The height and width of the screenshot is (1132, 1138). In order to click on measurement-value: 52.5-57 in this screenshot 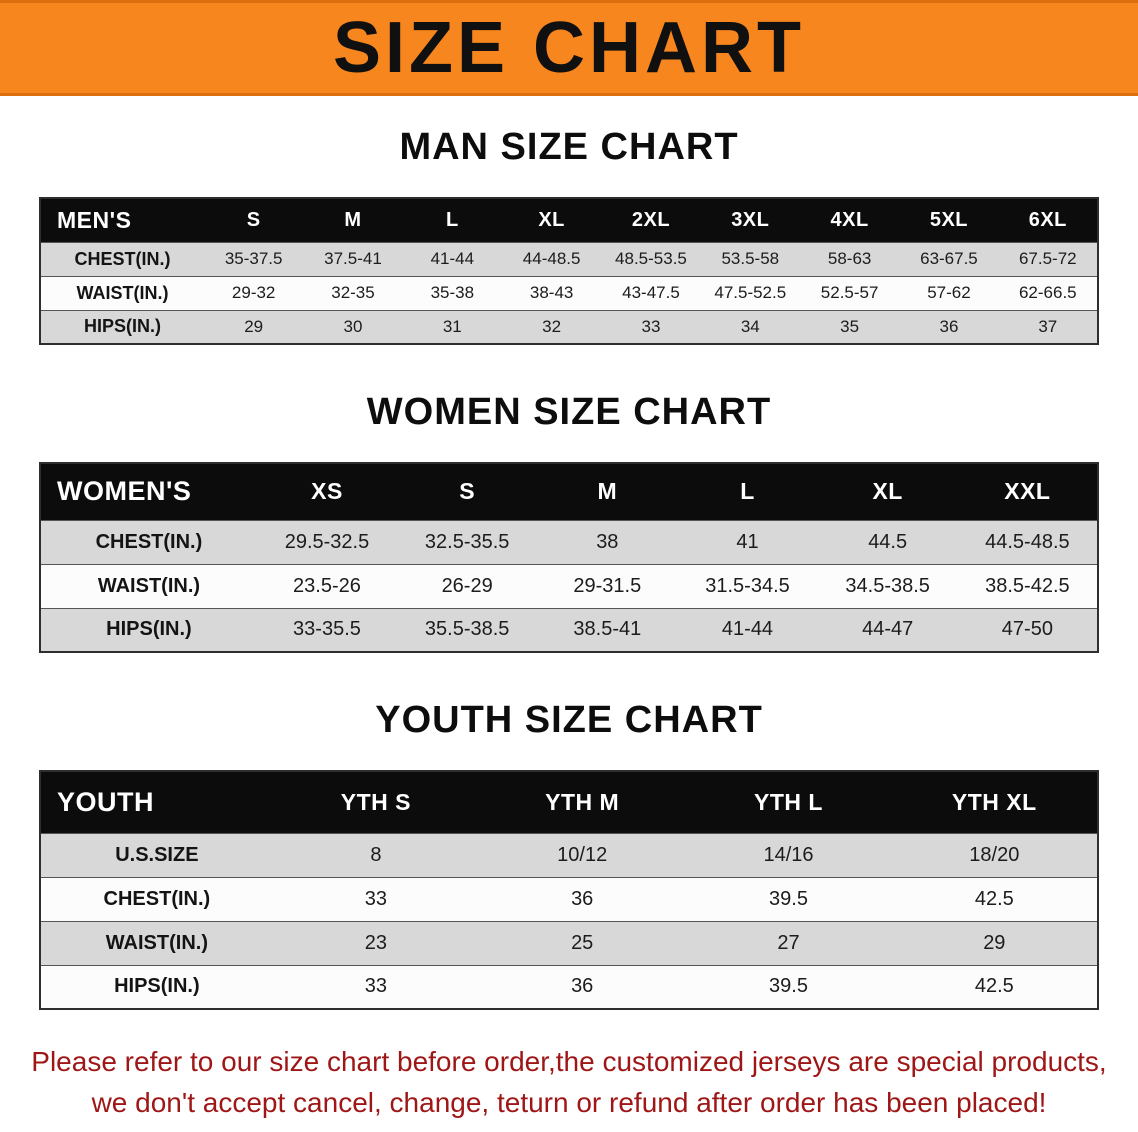, I will do `click(849, 292)`.